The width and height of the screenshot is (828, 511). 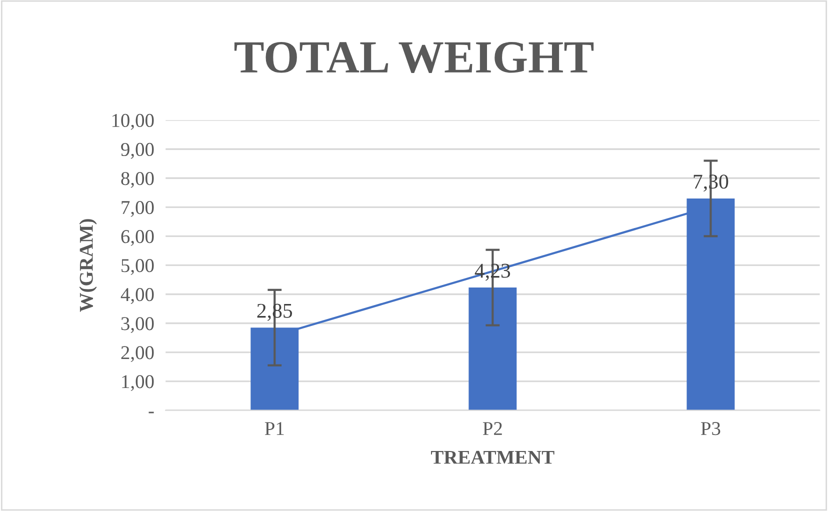 What do you see at coordinates (492, 457) in the screenshot?
I see `x-axis-title: TREATMENT` at bounding box center [492, 457].